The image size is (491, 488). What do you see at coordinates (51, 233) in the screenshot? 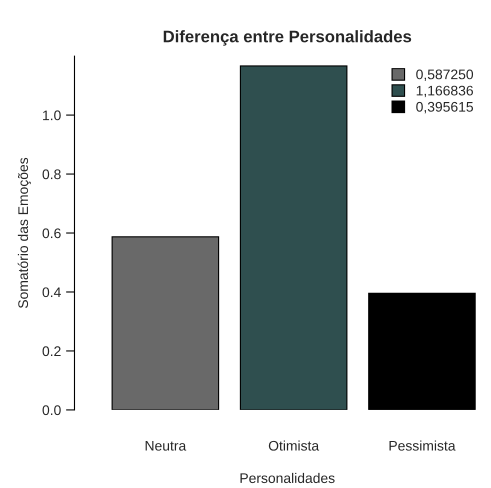
I see `y-tick-label: 0.6` at bounding box center [51, 233].